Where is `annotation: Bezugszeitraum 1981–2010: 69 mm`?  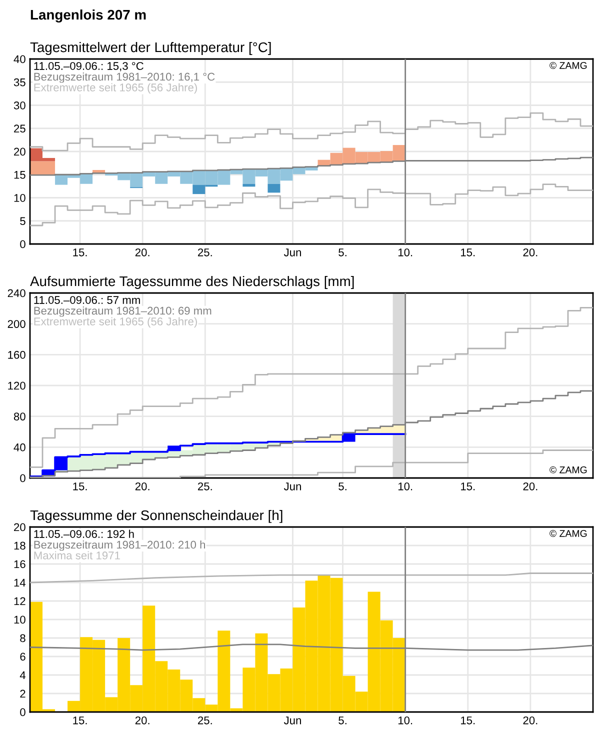 annotation: Bezugszeitraum 1981–2010: 69 mm is located at coordinates (123, 311).